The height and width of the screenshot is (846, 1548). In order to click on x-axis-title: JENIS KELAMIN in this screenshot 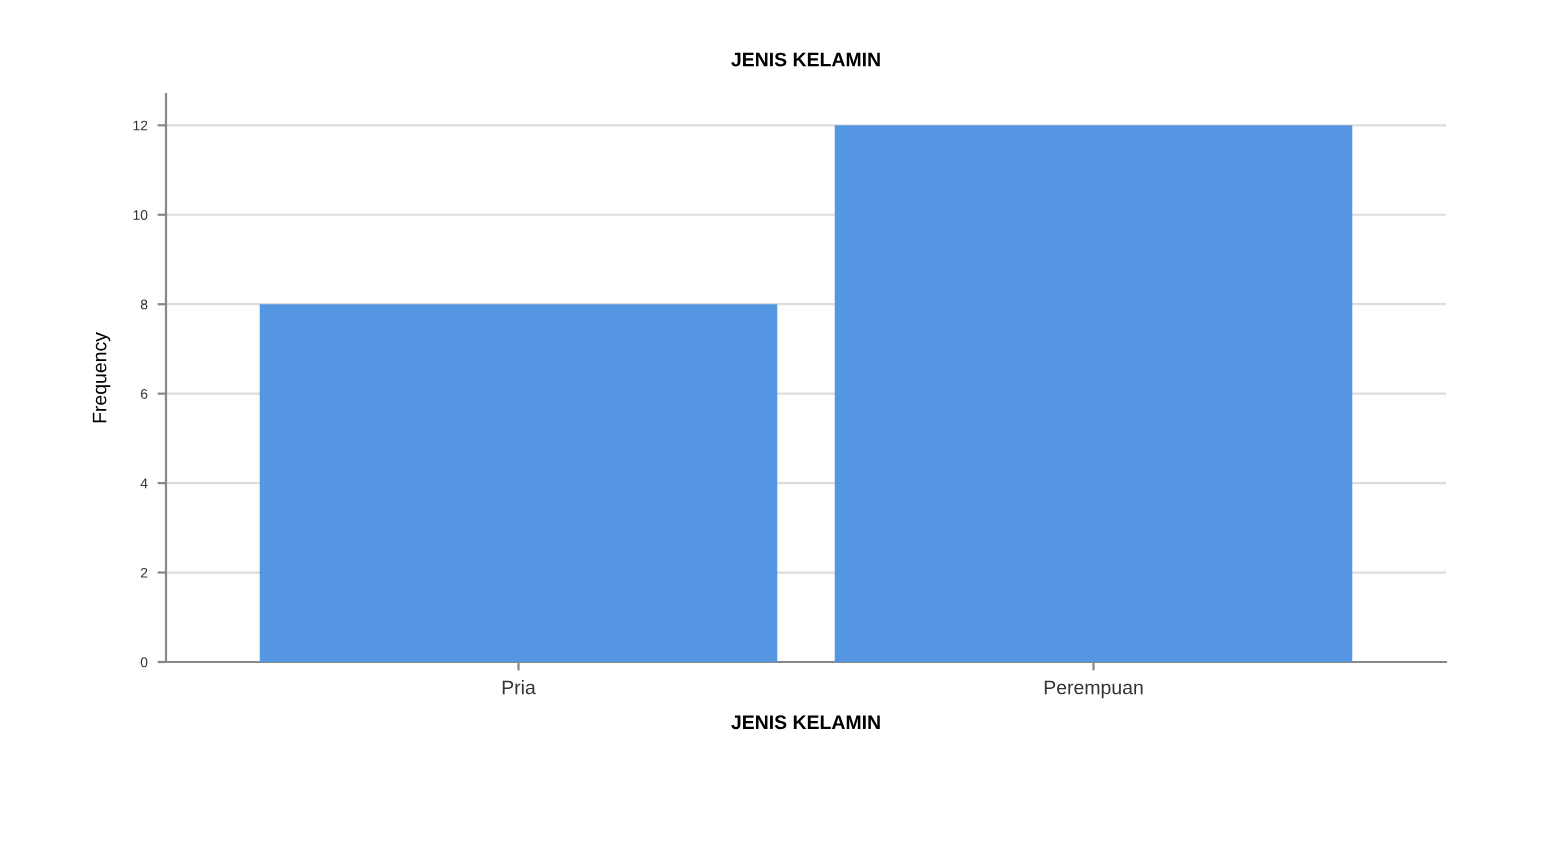, I will do `click(805, 722)`.